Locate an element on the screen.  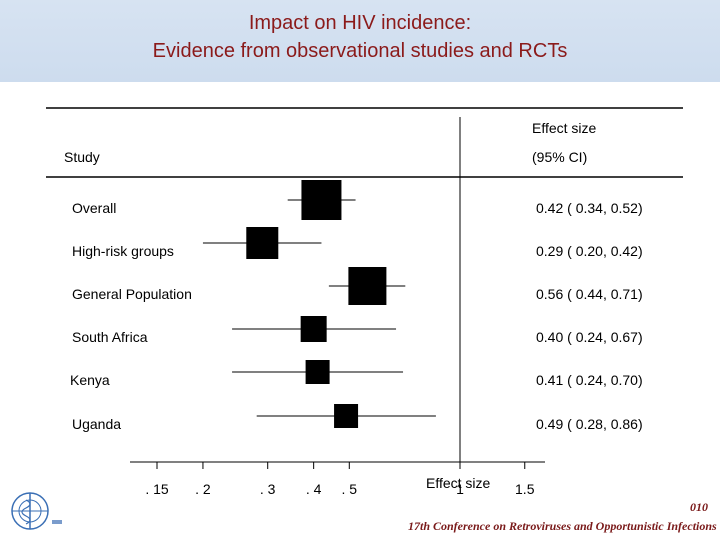
x-tick-label: 1 is located at coordinates (460, 489).